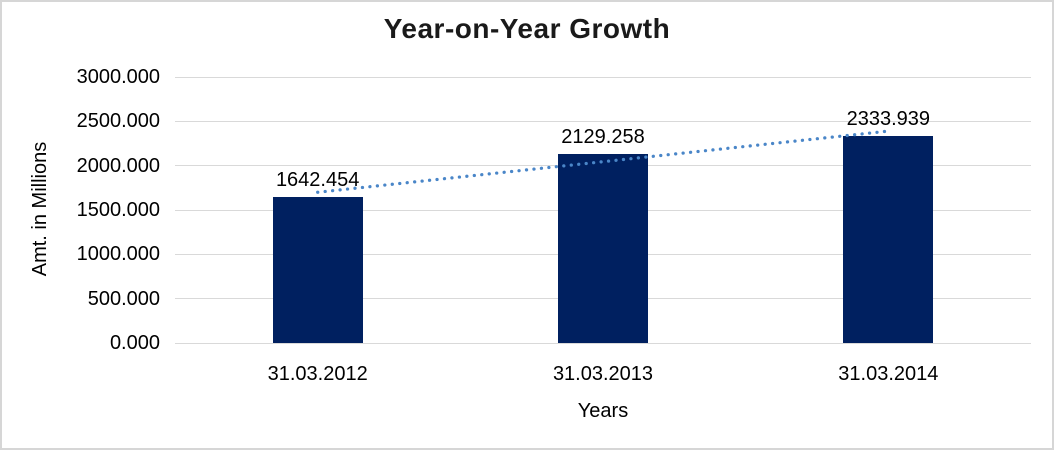 This screenshot has width=1054, height=450. I want to click on y-tick-label: 1000.000, so click(118, 254).